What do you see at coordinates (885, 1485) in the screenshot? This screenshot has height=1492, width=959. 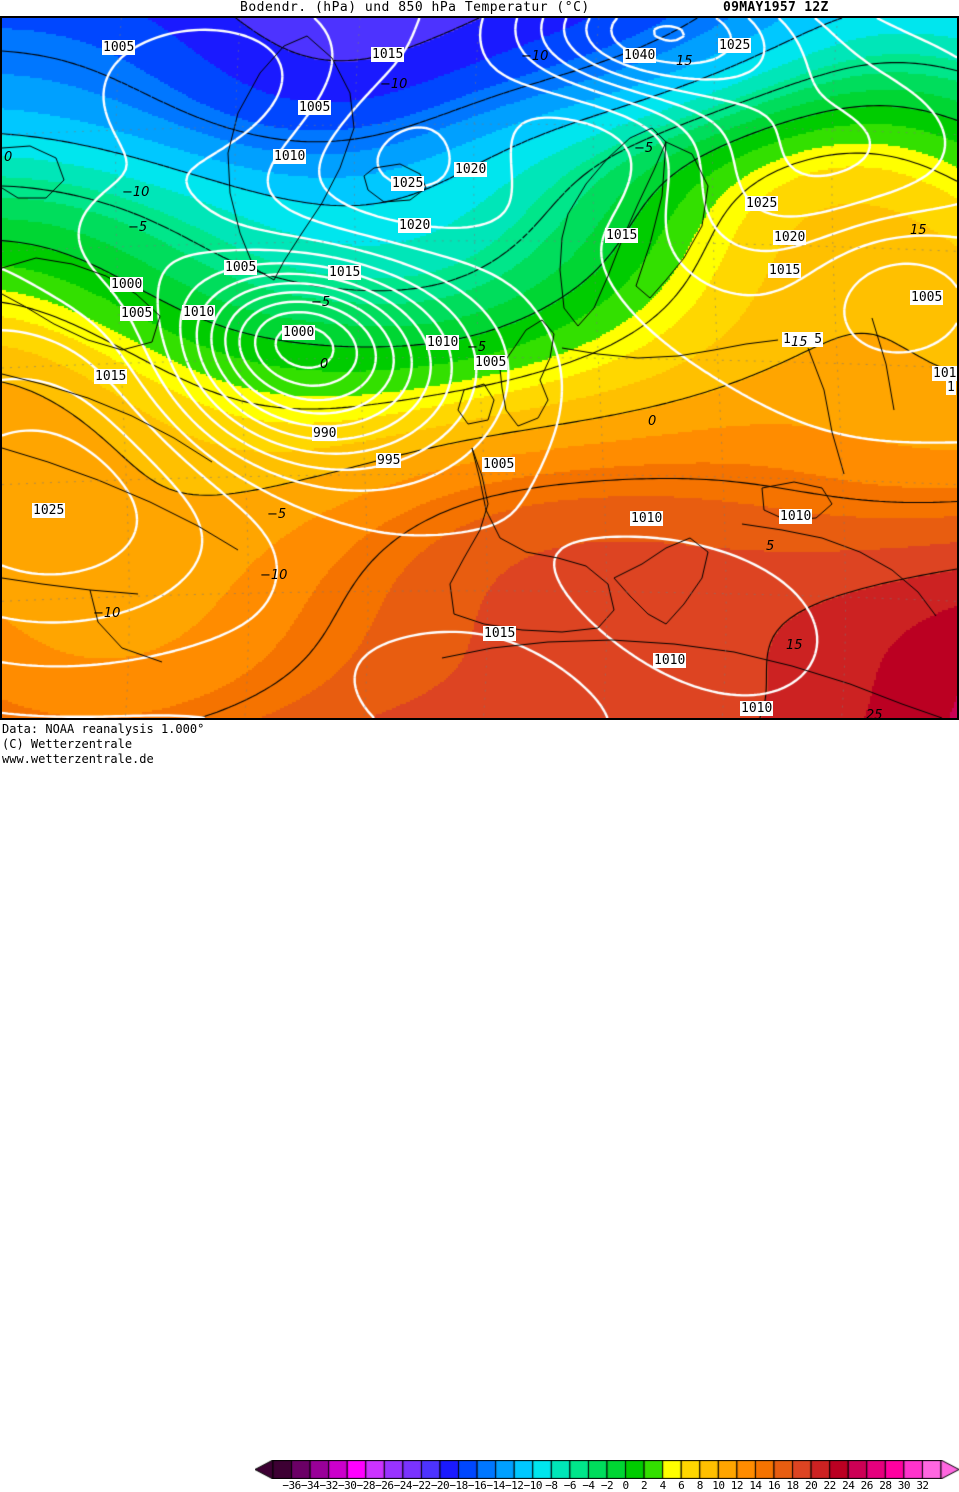 I see `colorbar-tick-28: 28` at bounding box center [885, 1485].